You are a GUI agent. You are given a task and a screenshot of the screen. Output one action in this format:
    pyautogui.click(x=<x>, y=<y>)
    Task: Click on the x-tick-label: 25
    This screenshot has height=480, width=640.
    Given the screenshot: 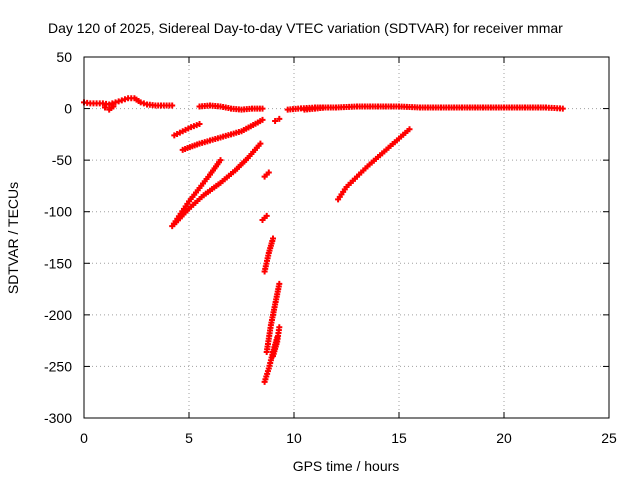 What is the action you would take?
    pyautogui.click(x=609, y=438)
    